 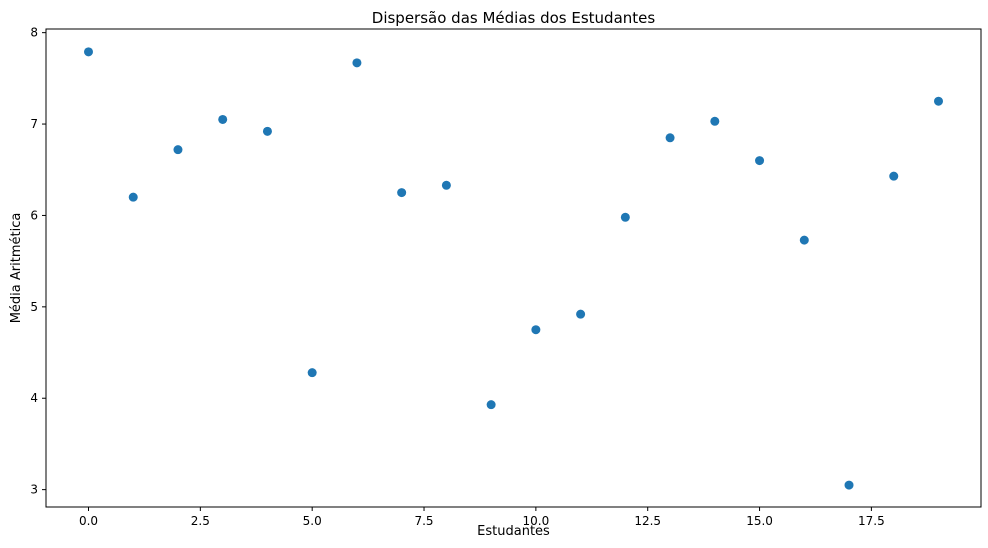 What do you see at coordinates (200, 521) in the screenshot?
I see `x-tick-label: 2.5` at bounding box center [200, 521].